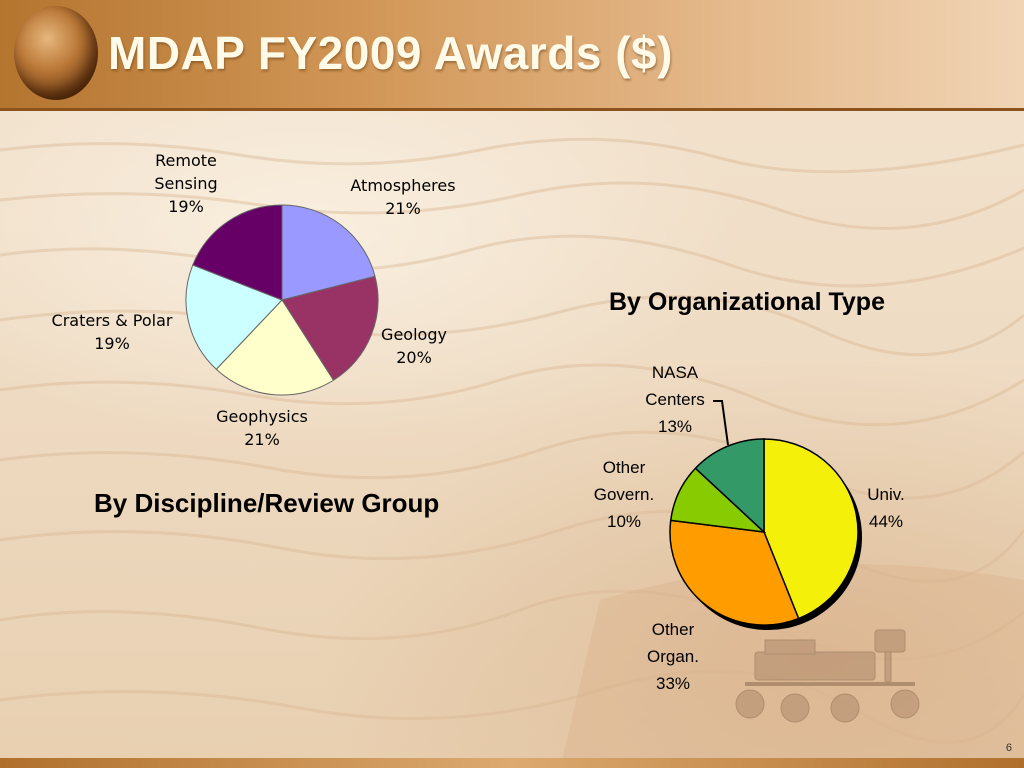 The image size is (1024, 768). I want to click on pie-slice-nasa-centers, so click(729, 486).